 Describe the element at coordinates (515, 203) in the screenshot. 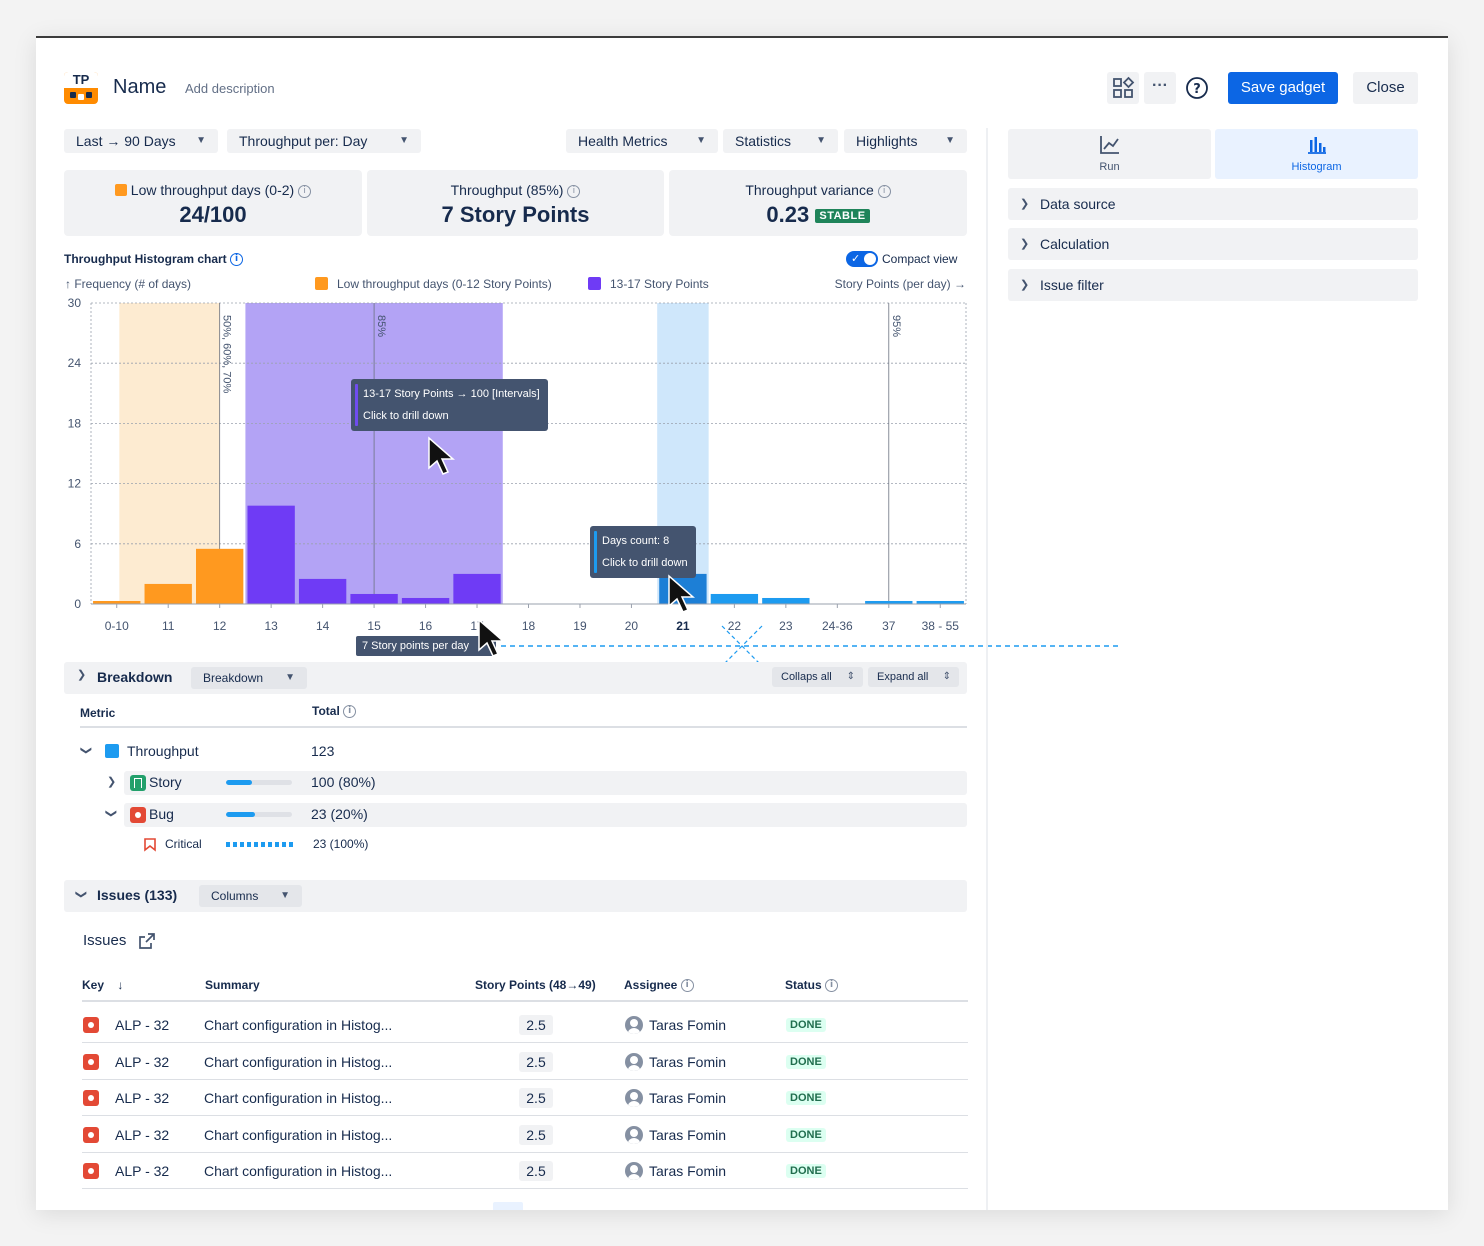

I see `throughput-85-card: Throughput (85%) i 7 Story Points` at that location.